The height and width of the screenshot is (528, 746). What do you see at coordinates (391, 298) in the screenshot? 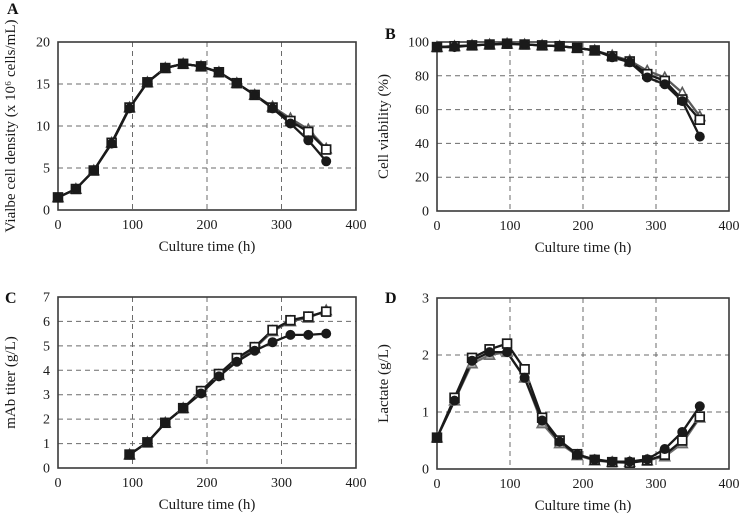
I see `panel-d-letter: D` at bounding box center [391, 298].